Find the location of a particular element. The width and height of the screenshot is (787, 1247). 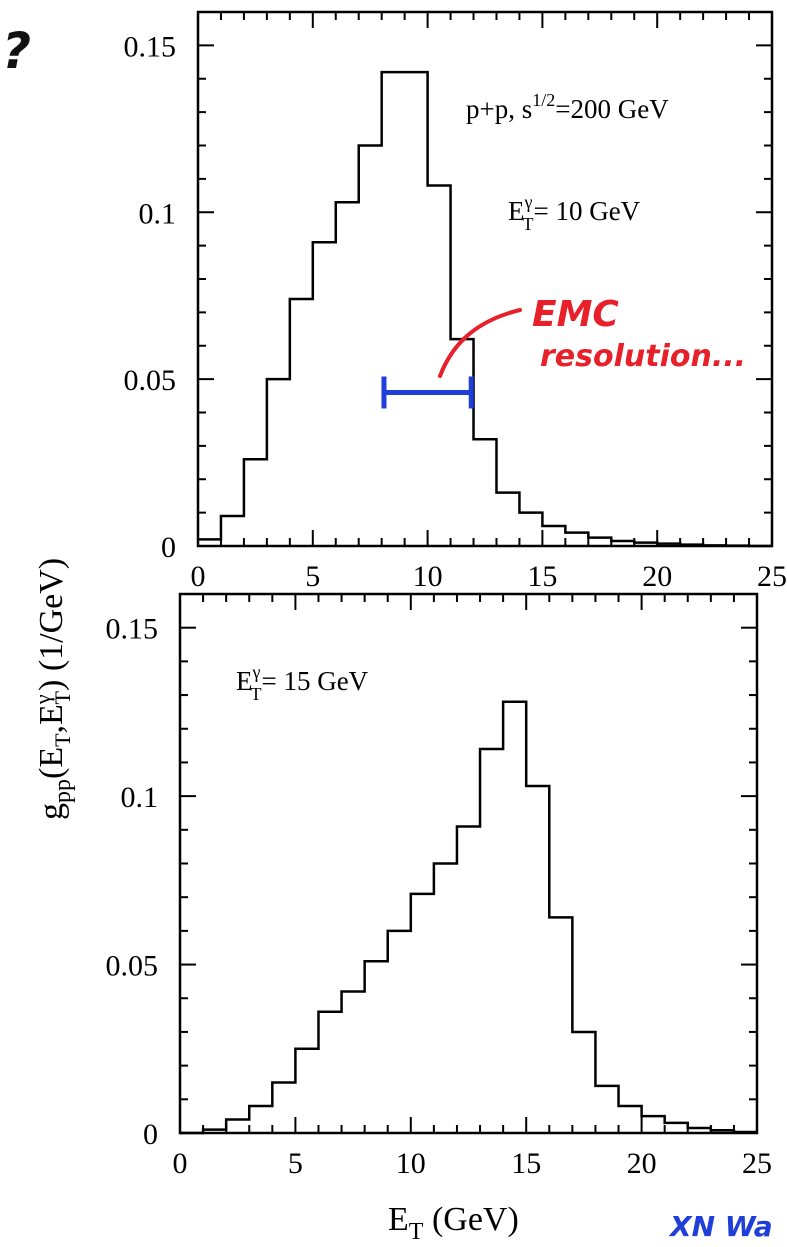

x-axis-label: ET (GeV) is located at coordinates (453, 1223).